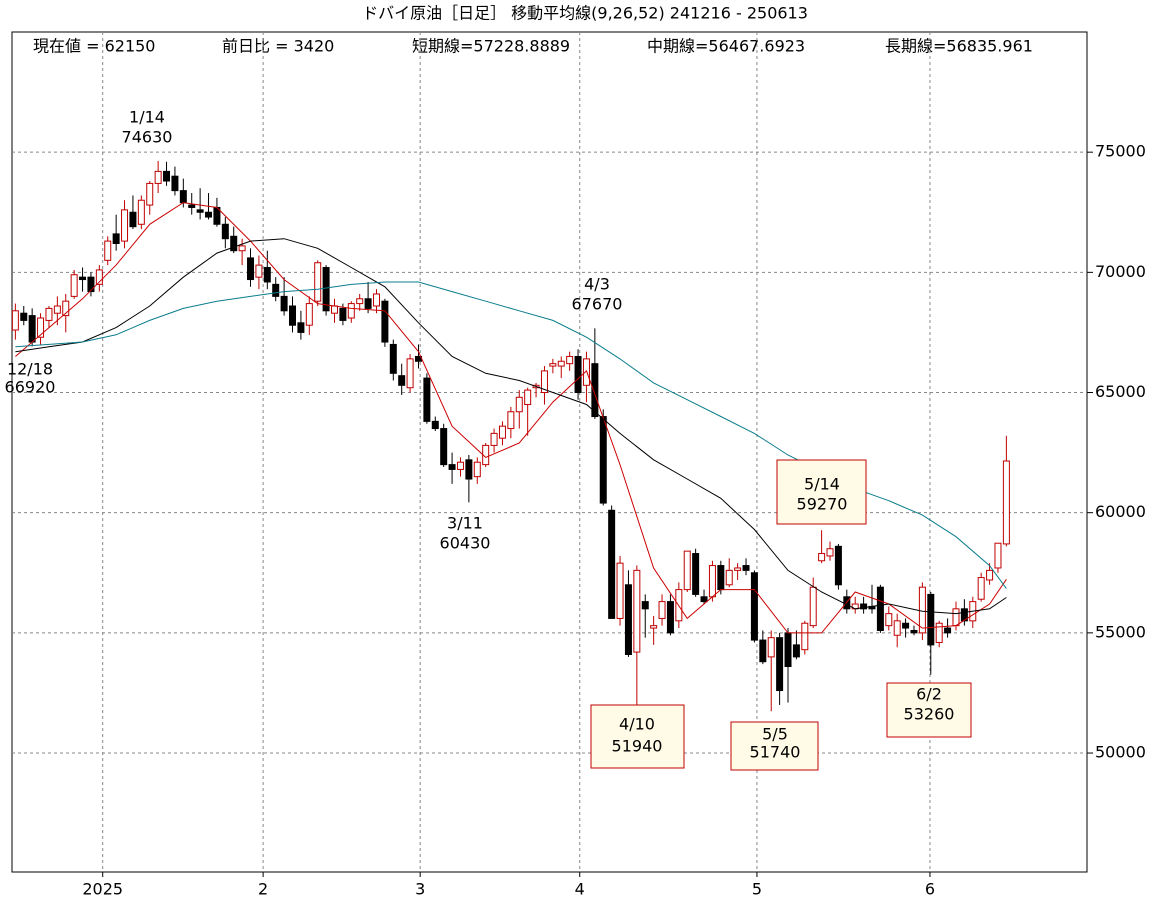  Describe the element at coordinates (637, 746) in the screenshot. I see `annotation-price: 51940` at that location.